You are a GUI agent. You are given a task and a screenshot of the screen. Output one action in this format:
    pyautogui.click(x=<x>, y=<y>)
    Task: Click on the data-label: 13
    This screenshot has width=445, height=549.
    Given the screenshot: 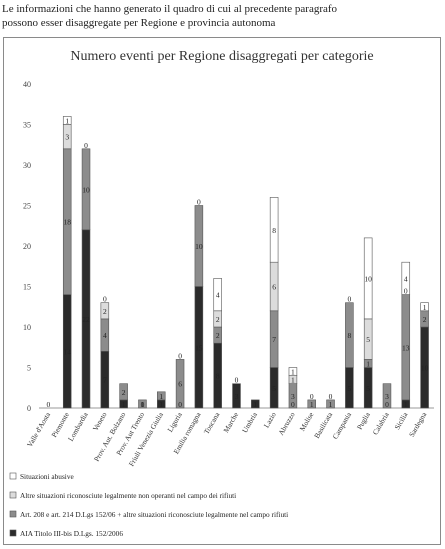 What is the action you would take?
    pyautogui.click(x=406, y=347)
    